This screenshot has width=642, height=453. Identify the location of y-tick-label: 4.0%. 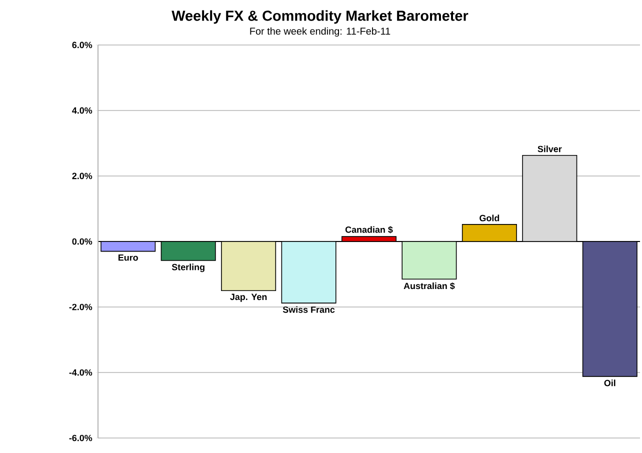
(82, 110).